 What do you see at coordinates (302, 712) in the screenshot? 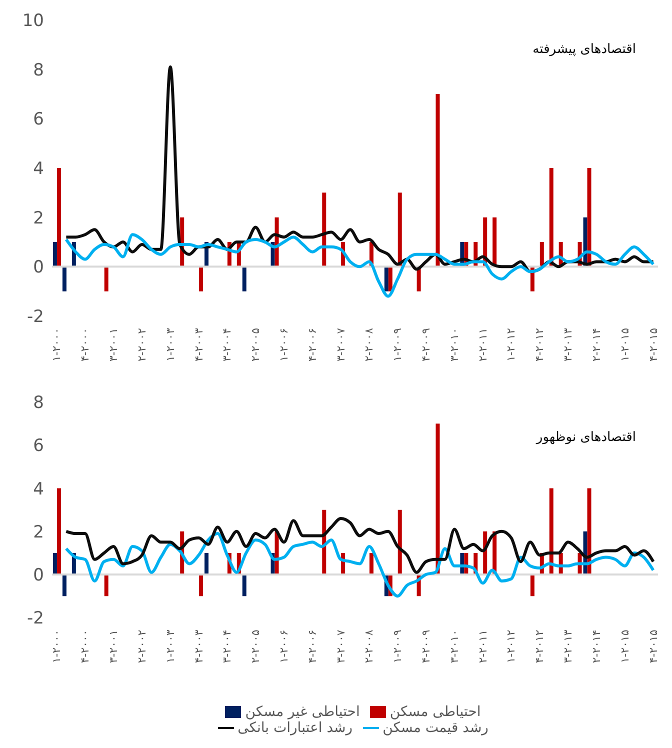
I see `legend-label: احتیاطی غیر مسکن` at bounding box center [302, 712].